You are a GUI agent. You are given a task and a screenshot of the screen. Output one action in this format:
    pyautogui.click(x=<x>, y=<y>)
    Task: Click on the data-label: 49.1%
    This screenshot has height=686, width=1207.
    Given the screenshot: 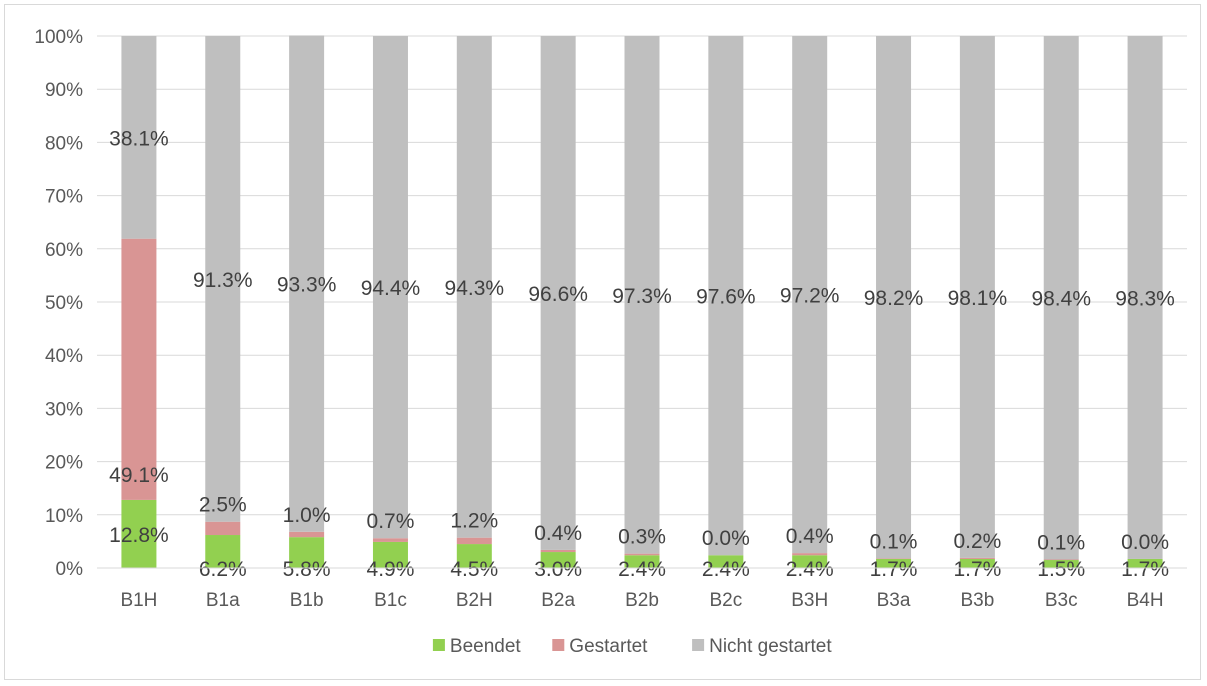 What is the action you would take?
    pyautogui.click(x=139, y=475)
    